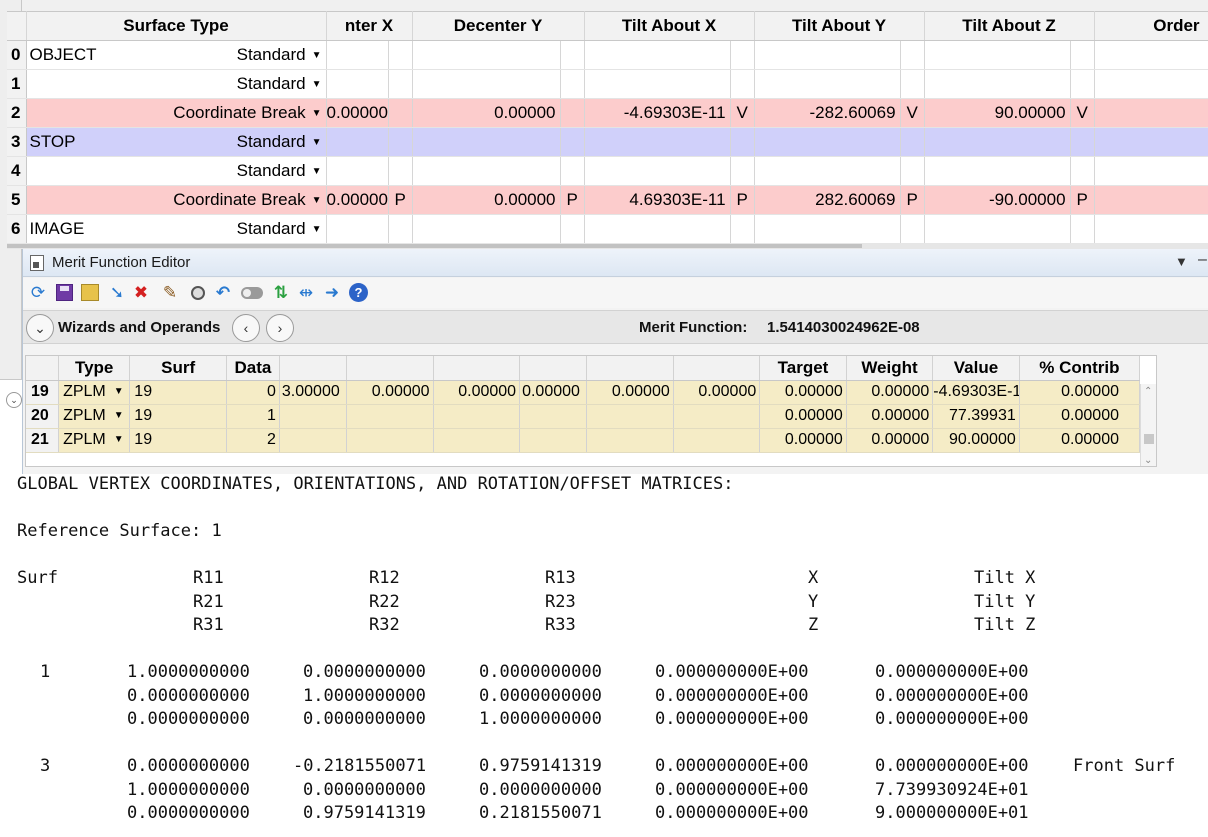  Describe the element at coordinates (839, 26) in the screenshot. I see `col-header-tilt-y: Tilt About Y` at that location.